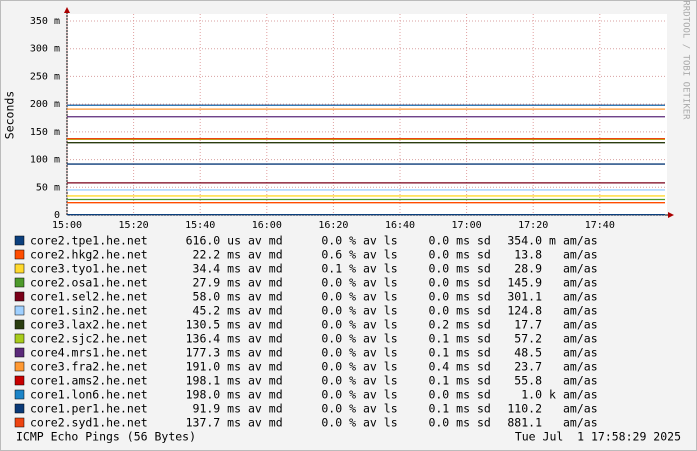  I want to click on x-tick-label: 16:00, so click(267, 225).